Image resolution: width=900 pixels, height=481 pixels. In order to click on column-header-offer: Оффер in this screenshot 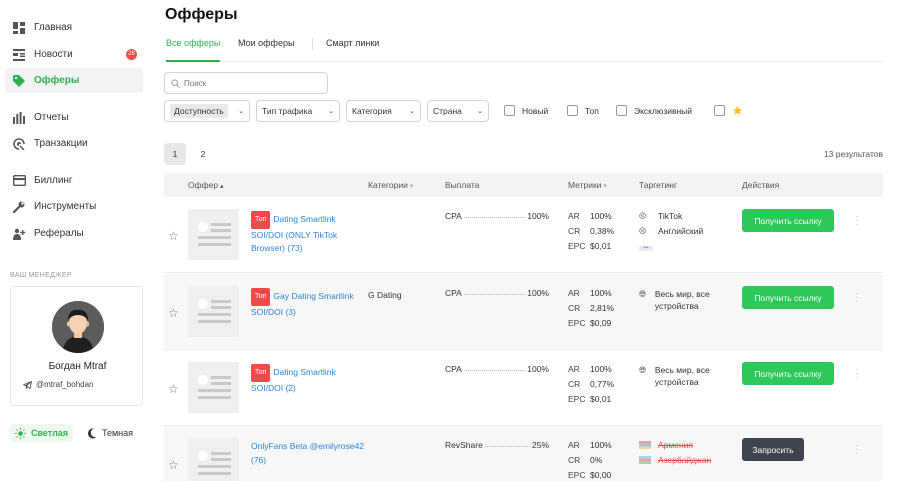, I will do `click(206, 185)`.